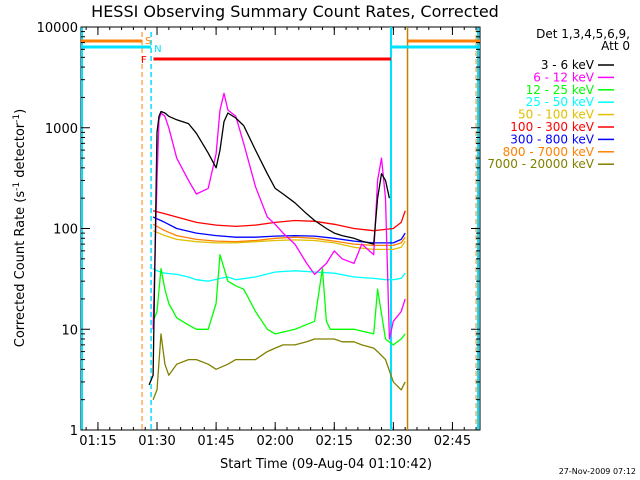  Describe the element at coordinates (560, 90) in the screenshot. I see `legend-label: 12 - 25 keV` at that location.